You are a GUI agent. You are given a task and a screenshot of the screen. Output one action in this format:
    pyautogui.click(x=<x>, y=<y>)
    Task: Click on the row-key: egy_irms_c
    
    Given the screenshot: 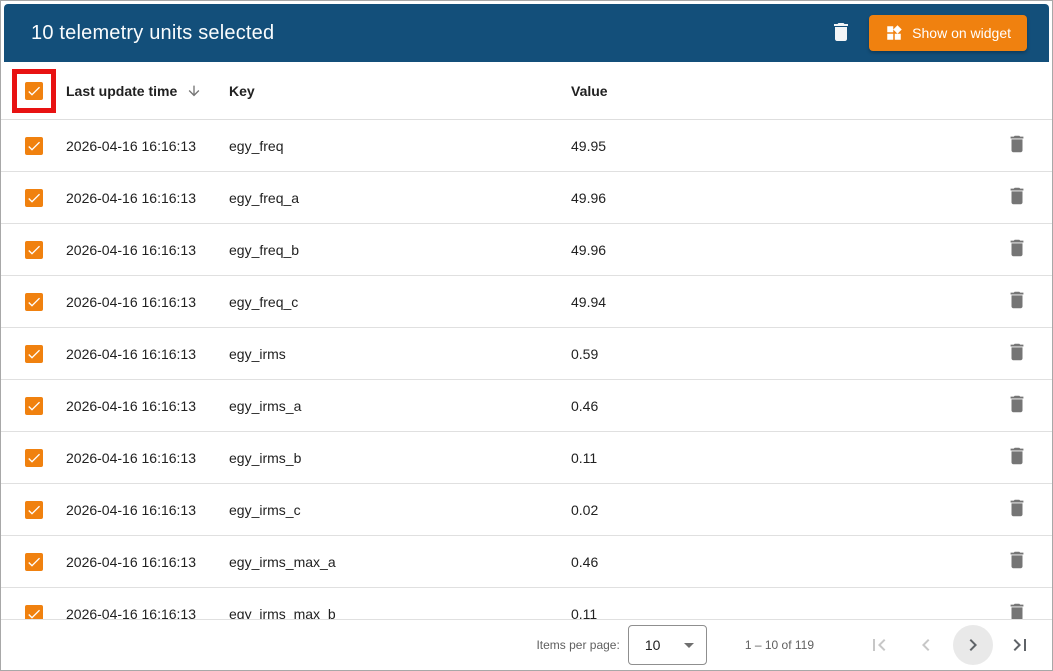 What is the action you would take?
    pyautogui.click(x=265, y=509)
    